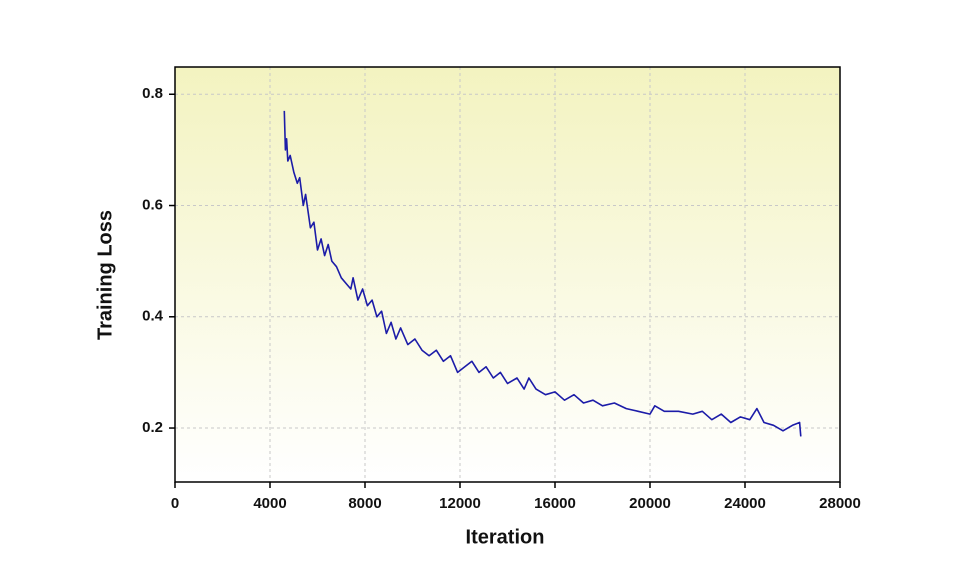 The height and width of the screenshot is (585, 977). I want to click on x-tick-label: 24000, so click(745, 503).